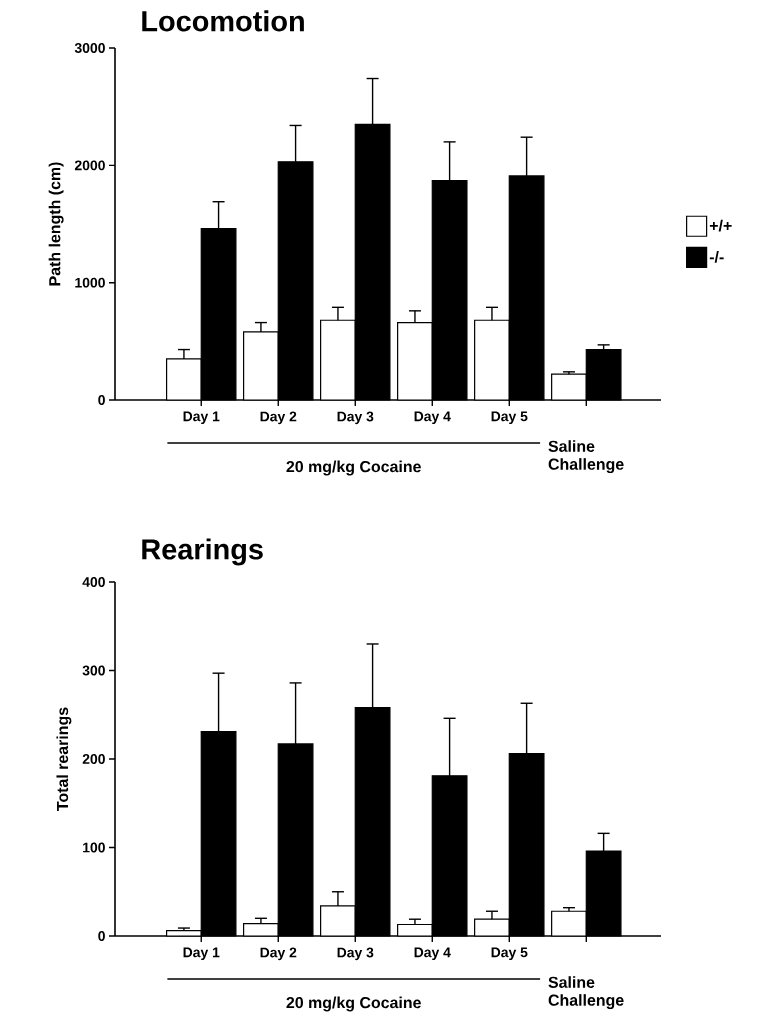  Describe the element at coordinates (89, 48) in the screenshot. I see `y-tick-label: 3000` at that location.